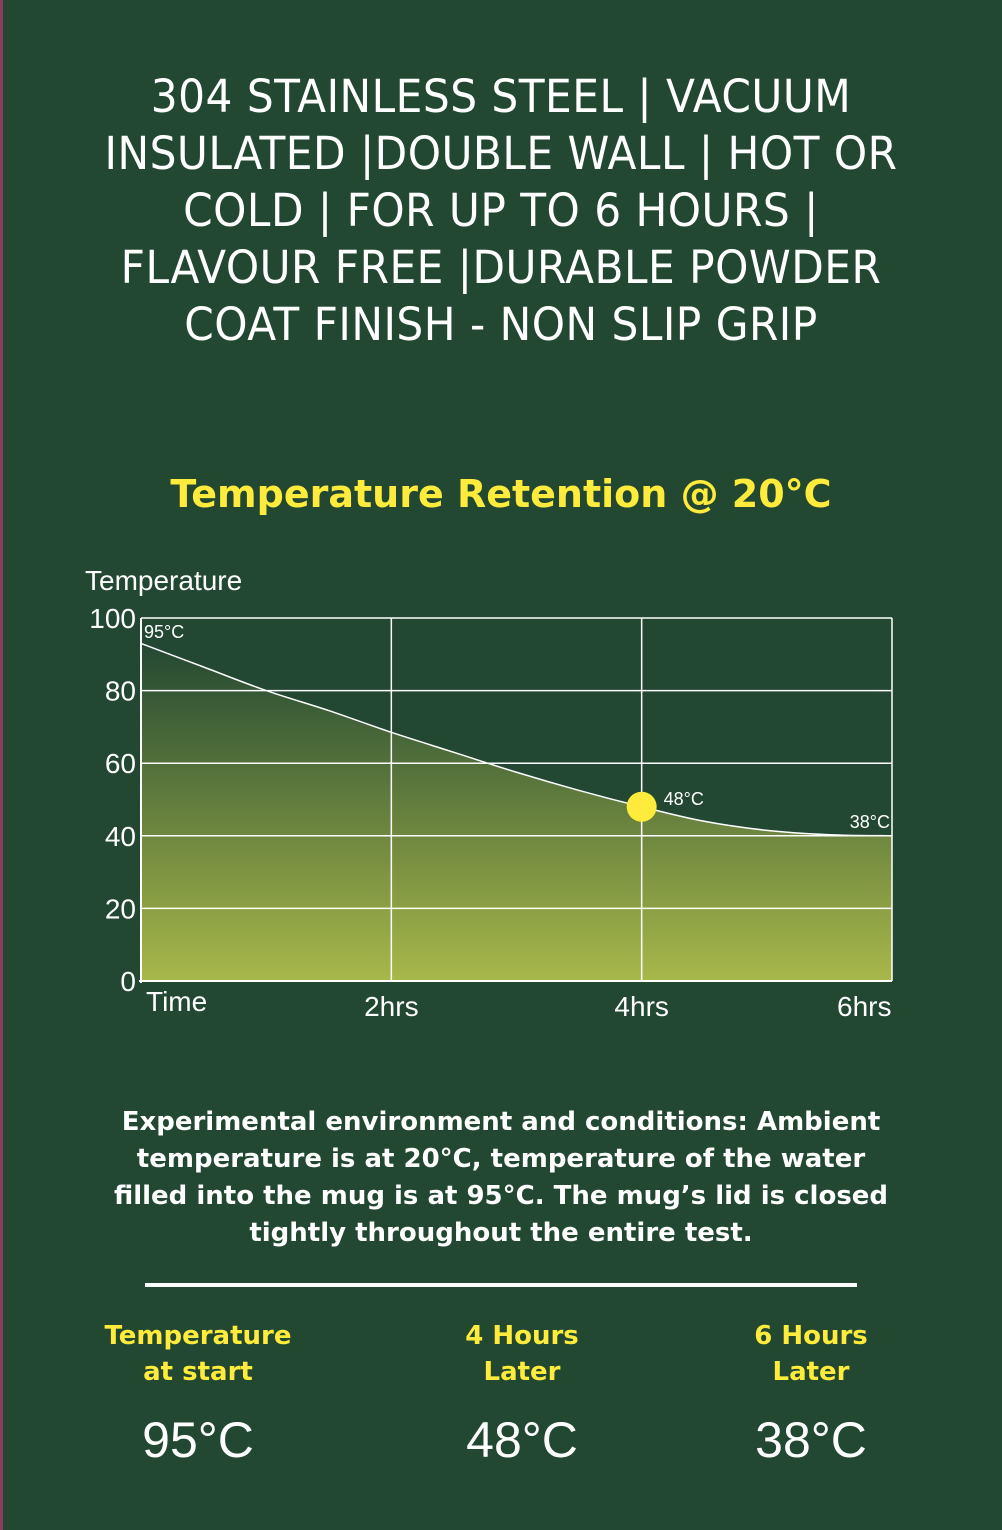 This screenshot has width=1002, height=1530. Describe the element at coordinates (112, 618) in the screenshot. I see `y-tick-label: 100` at that location.